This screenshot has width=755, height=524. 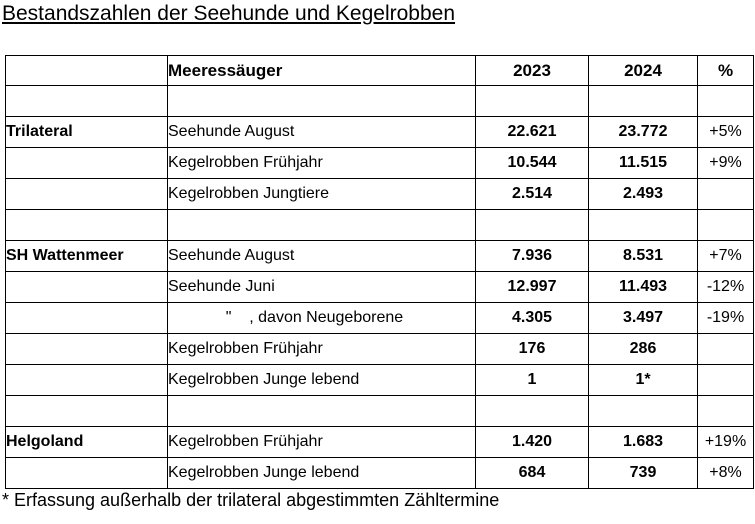 What do you see at coordinates (321, 194) in the screenshot?
I see `species-cell: Kegelrobben Jungtiere` at bounding box center [321, 194].